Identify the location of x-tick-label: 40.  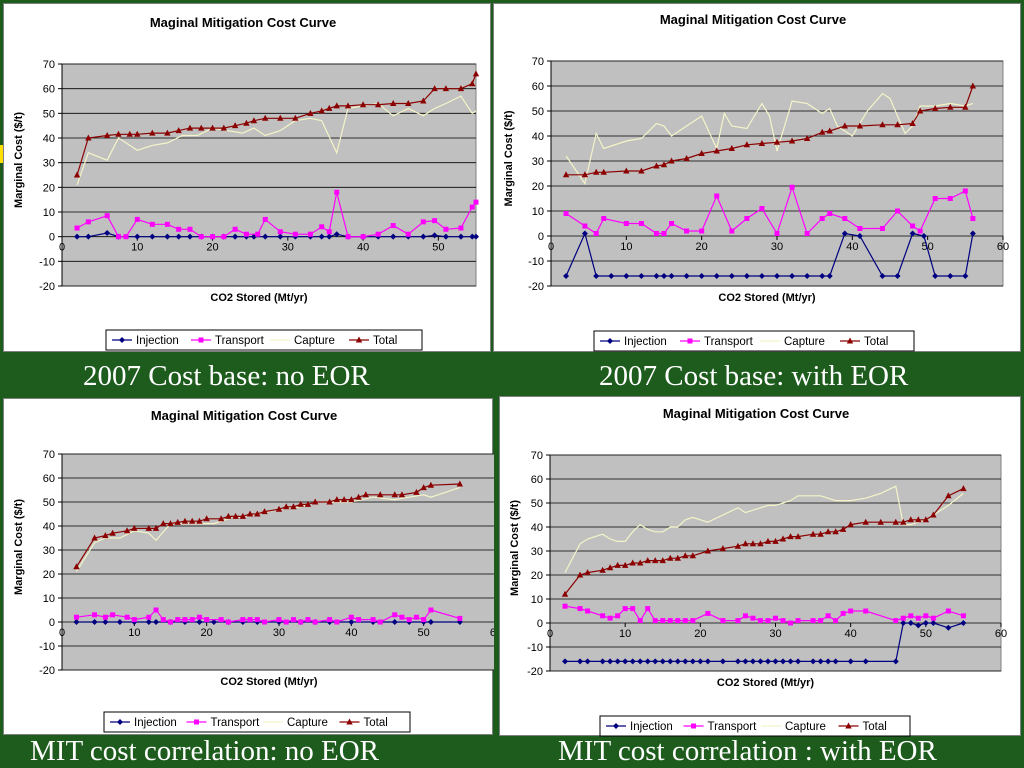
(851, 634).